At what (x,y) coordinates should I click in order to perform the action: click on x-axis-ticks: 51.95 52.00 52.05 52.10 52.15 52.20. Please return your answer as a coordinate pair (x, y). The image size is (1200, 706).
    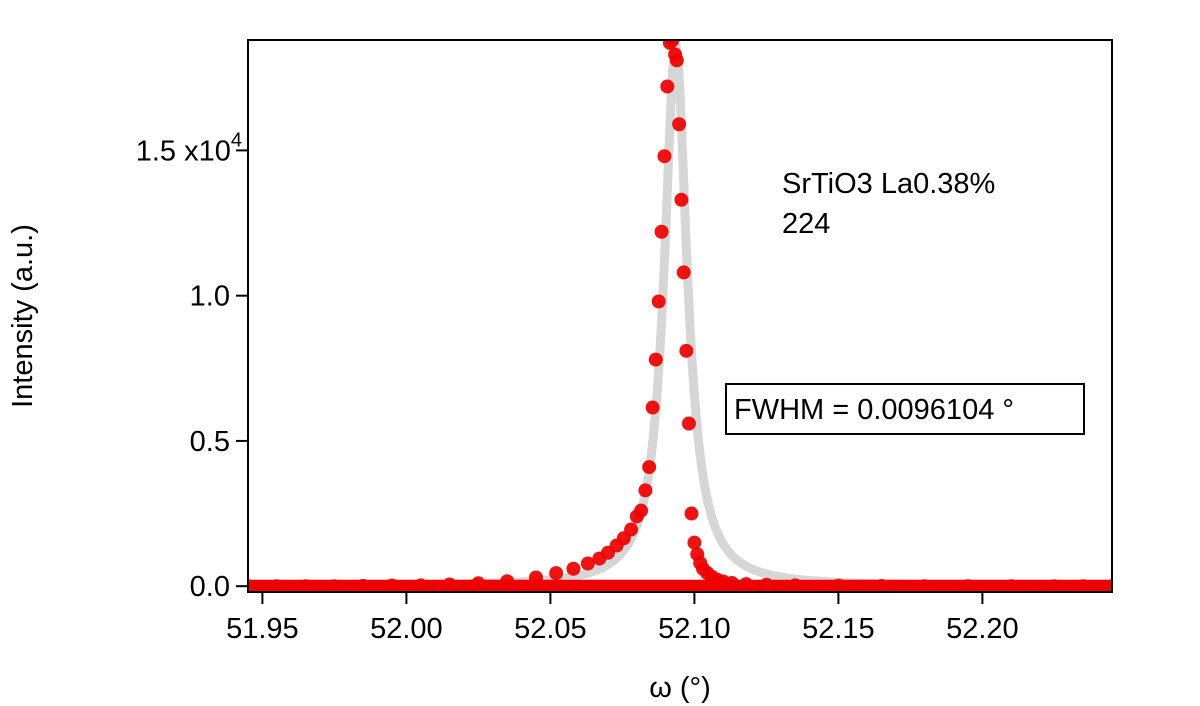
    Looking at the image, I should click on (622, 618).